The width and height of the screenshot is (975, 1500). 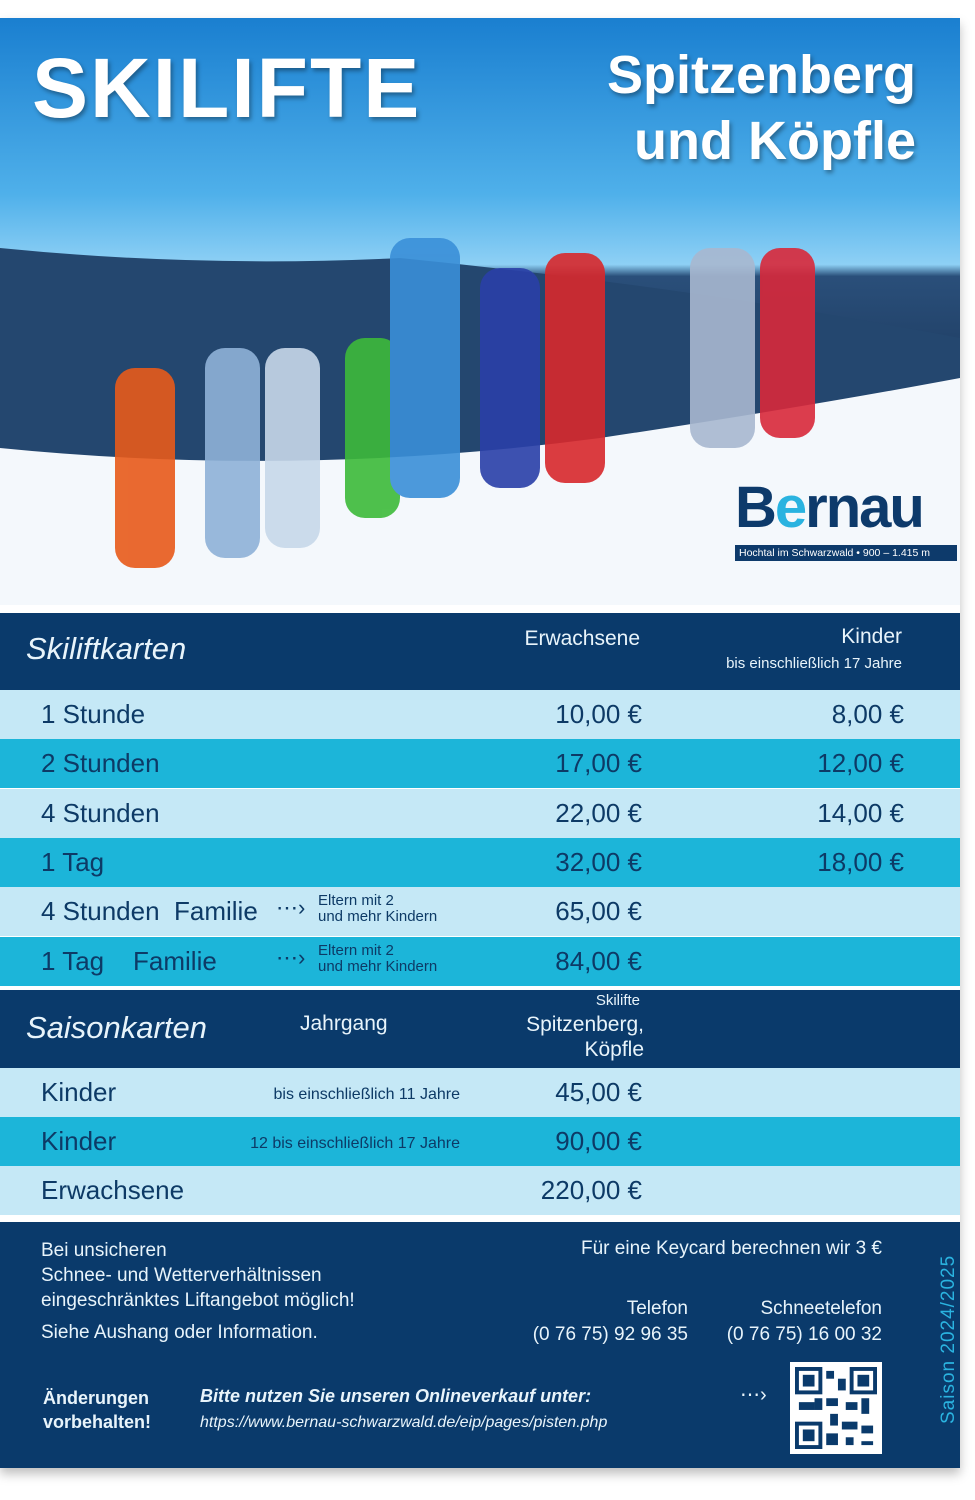 I want to click on phone-number: (0 76 75) 92 96 35, so click(x=610, y=1334).